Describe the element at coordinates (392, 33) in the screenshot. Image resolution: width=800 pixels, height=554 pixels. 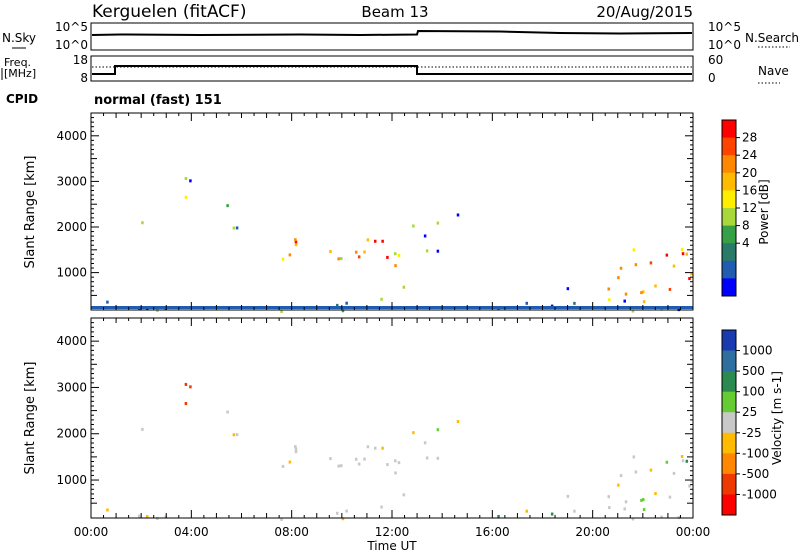
I see `nsky-trace` at that location.